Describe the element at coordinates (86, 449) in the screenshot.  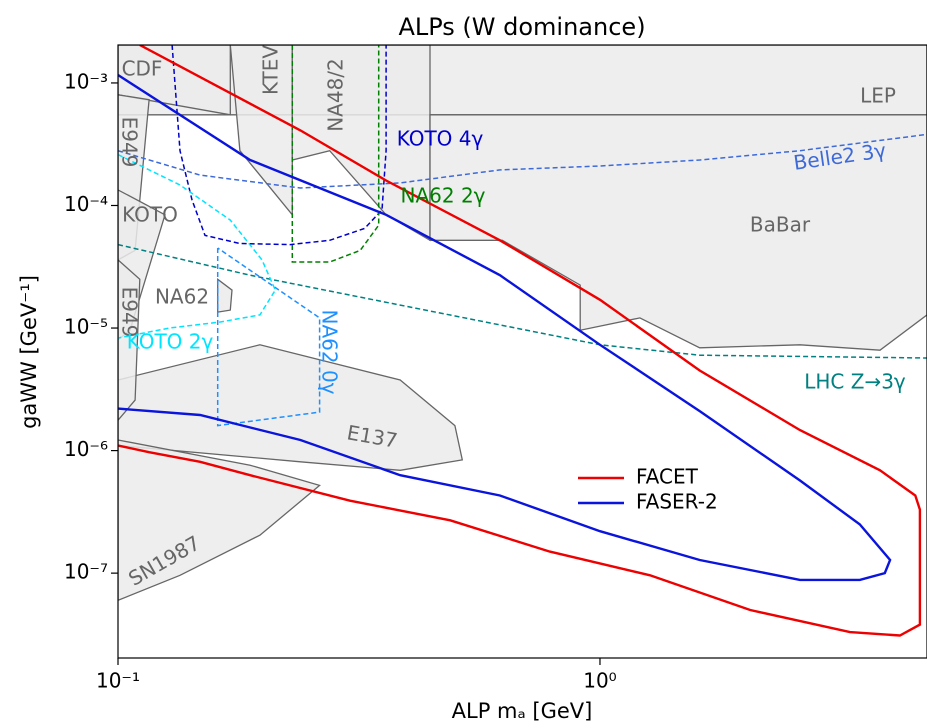
I see `y-tick-label: 10⁻⁶` at that location.